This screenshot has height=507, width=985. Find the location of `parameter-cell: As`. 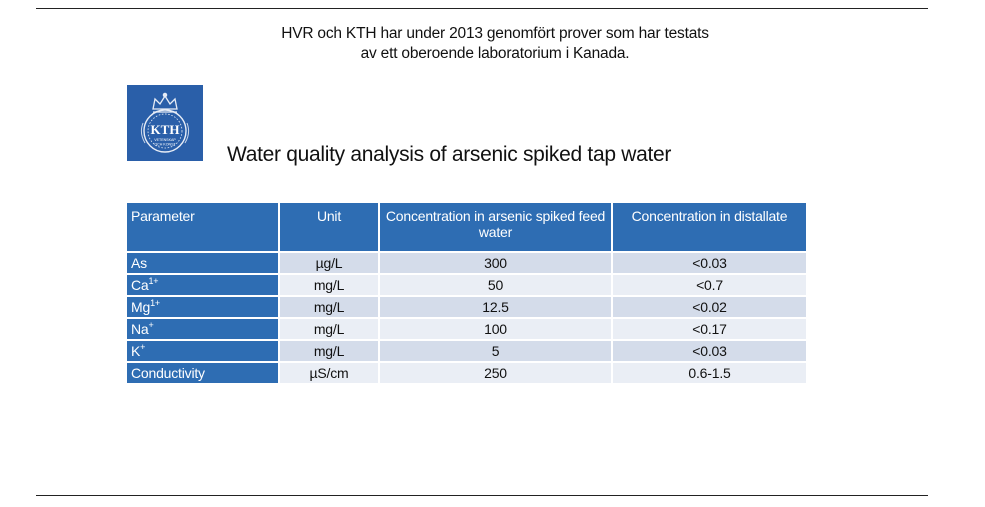

parameter-cell: As is located at coordinates (203, 264).